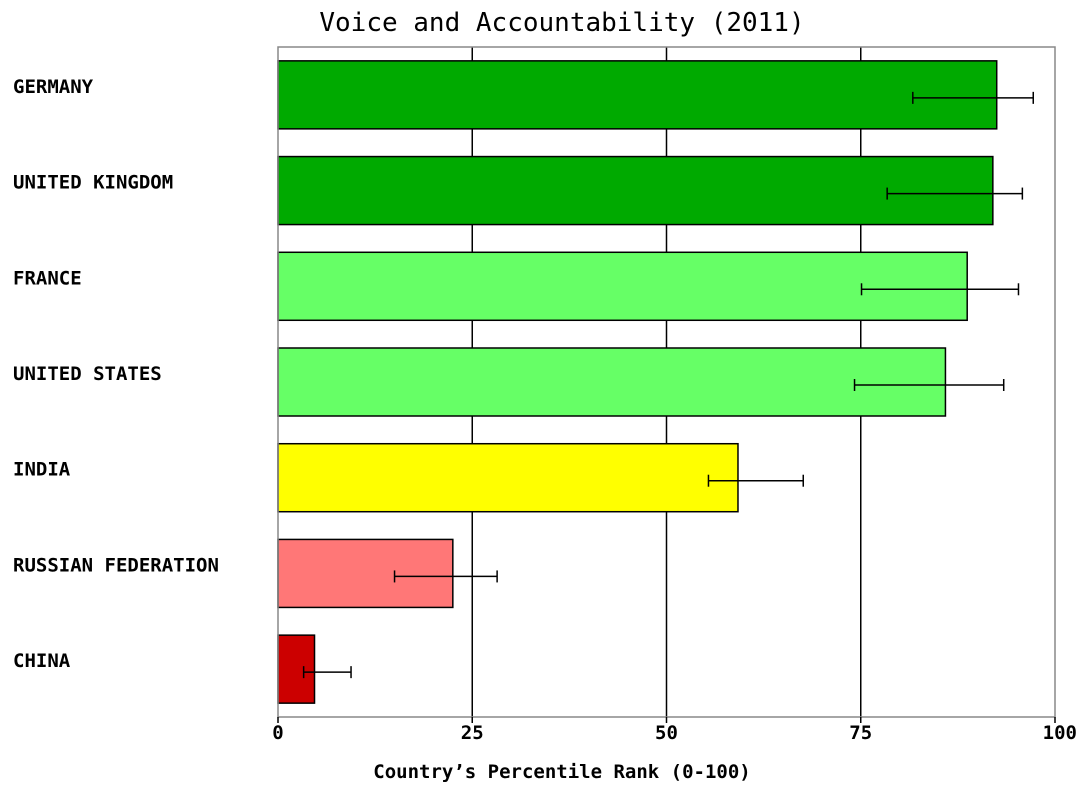 This screenshot has width=1081, height=785. I want to click on category-label: INDIA, so click(42, 470).